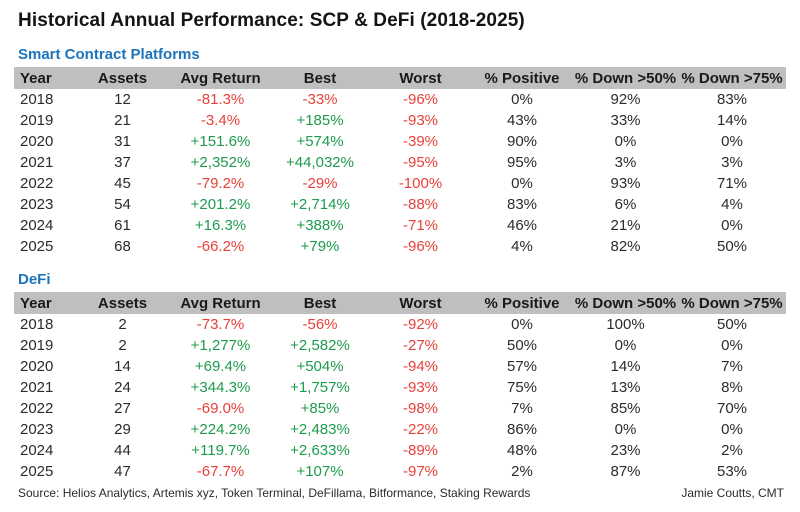  Describe the element at coordinates (732, 450) in the screenshot. I see `cell-pct-down-75: 2%` at that location.